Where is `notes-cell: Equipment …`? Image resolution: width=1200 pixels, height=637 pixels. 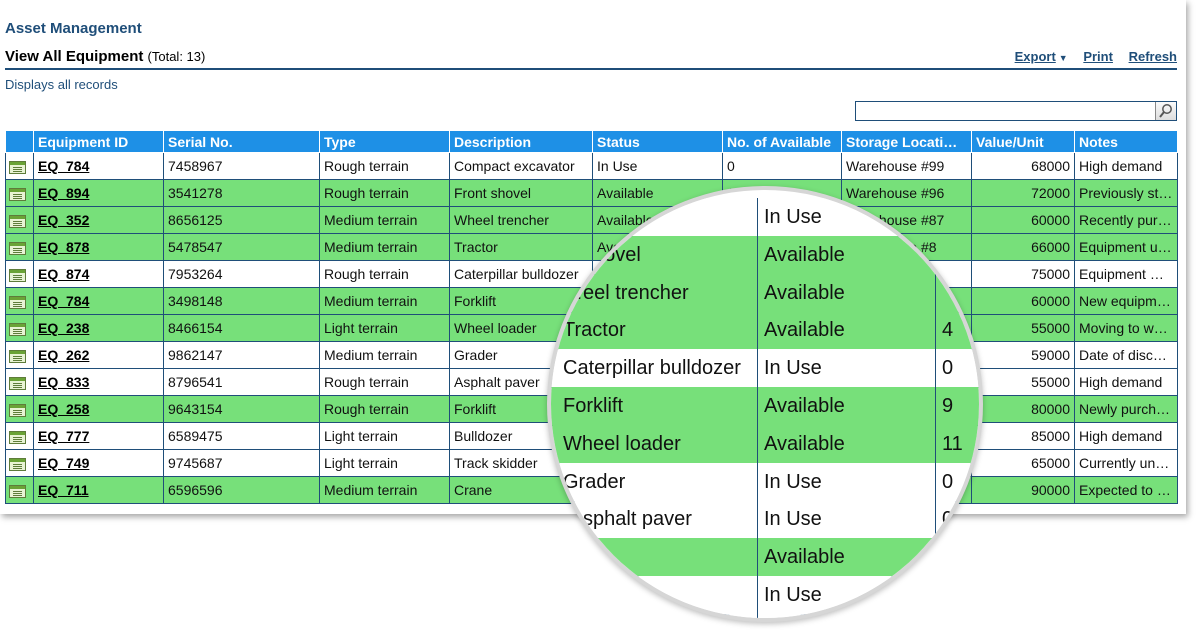
notes-cell: Equipment … is located at coordinates (1126, 274).